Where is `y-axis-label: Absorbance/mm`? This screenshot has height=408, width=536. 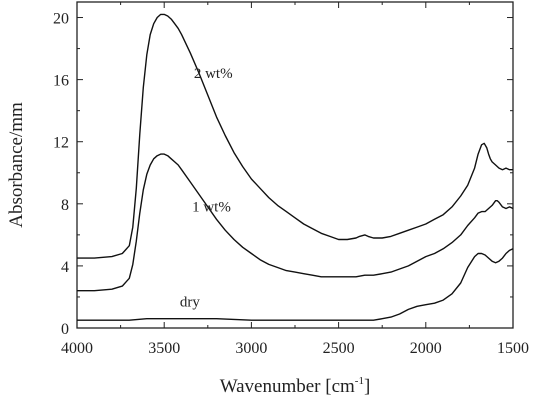 y-axis-label: Absorbance/mm is located at coordinates (16, 165).